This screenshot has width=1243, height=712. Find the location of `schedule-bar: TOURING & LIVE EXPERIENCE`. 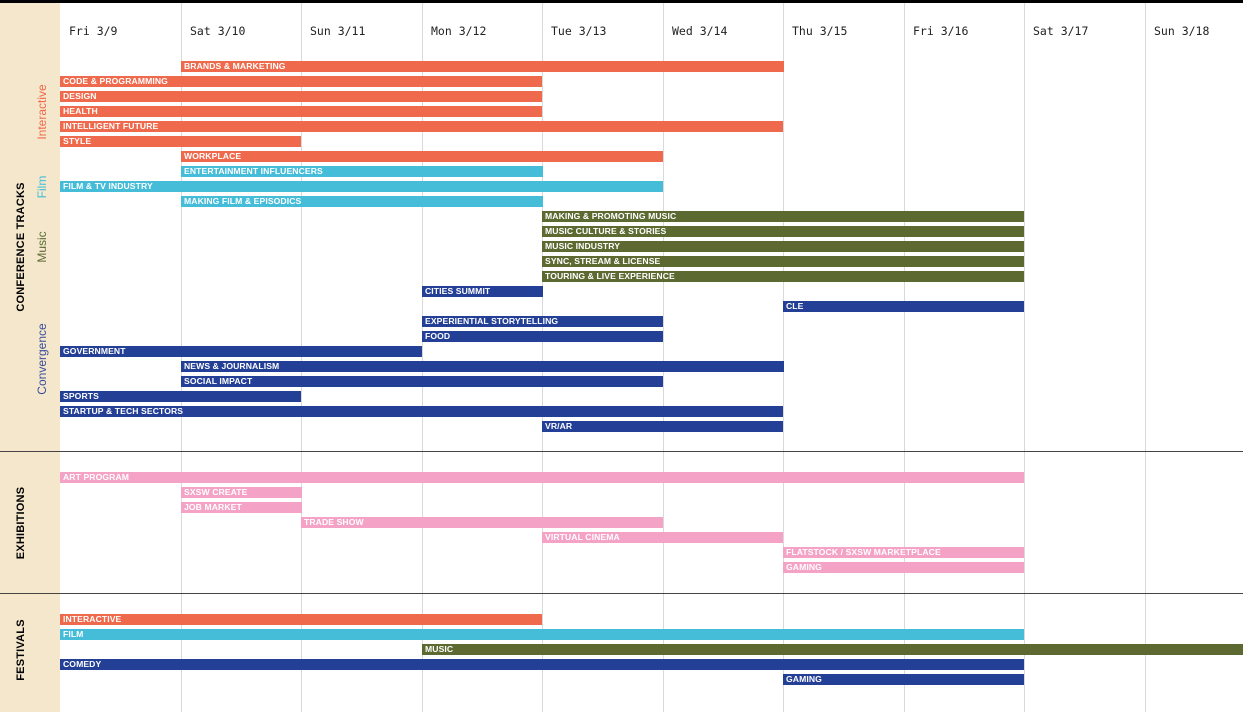

schedule-bar: TOURING & LIVE EXPERIENCE is located at coordinates (783, 276).